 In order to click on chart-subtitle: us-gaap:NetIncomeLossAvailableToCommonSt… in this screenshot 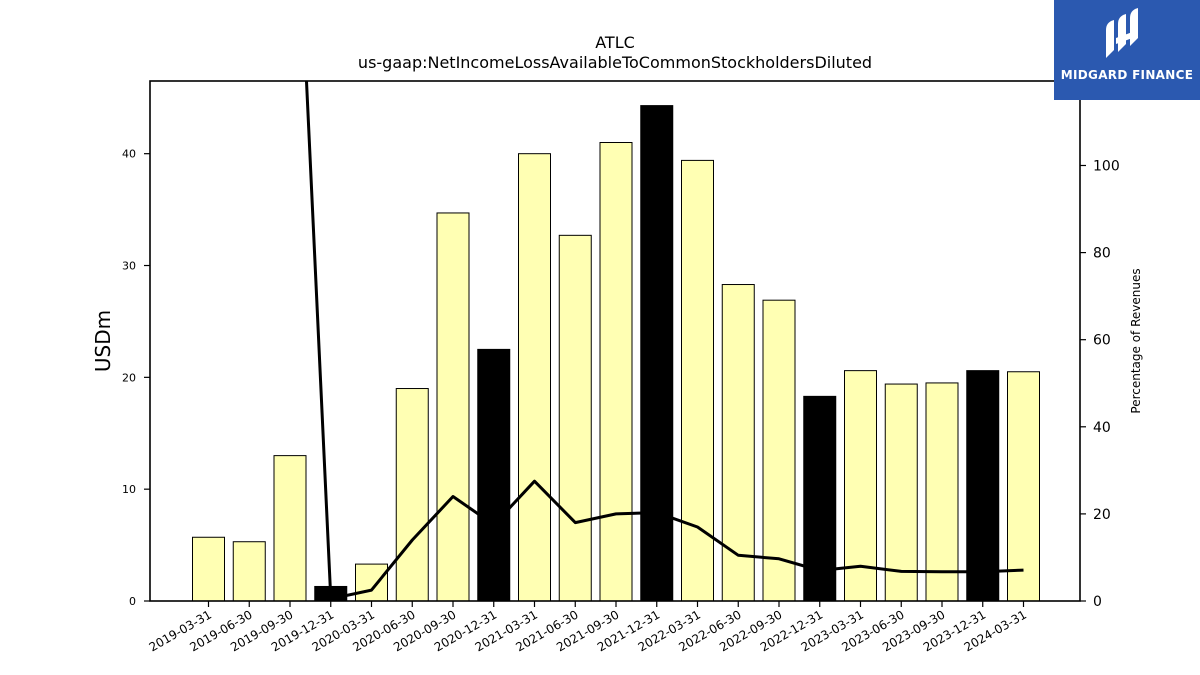, I will do `click(615, 62)`.